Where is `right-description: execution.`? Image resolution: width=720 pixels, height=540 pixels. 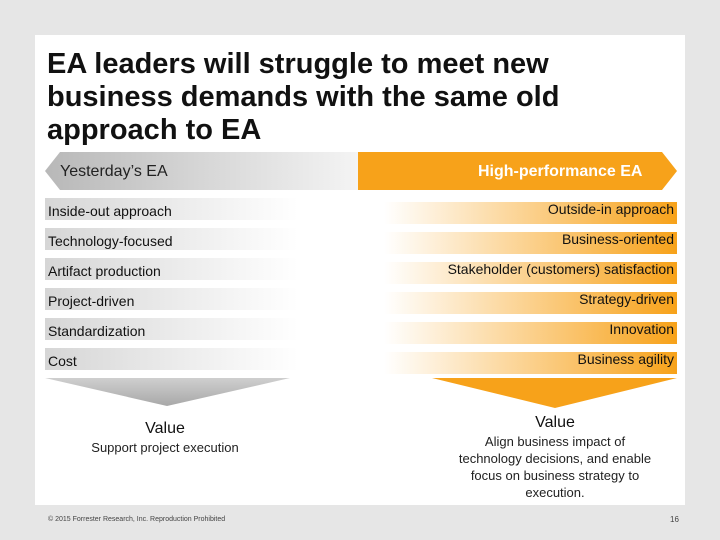 right-description: execution. is located at coordinates (555, 492).